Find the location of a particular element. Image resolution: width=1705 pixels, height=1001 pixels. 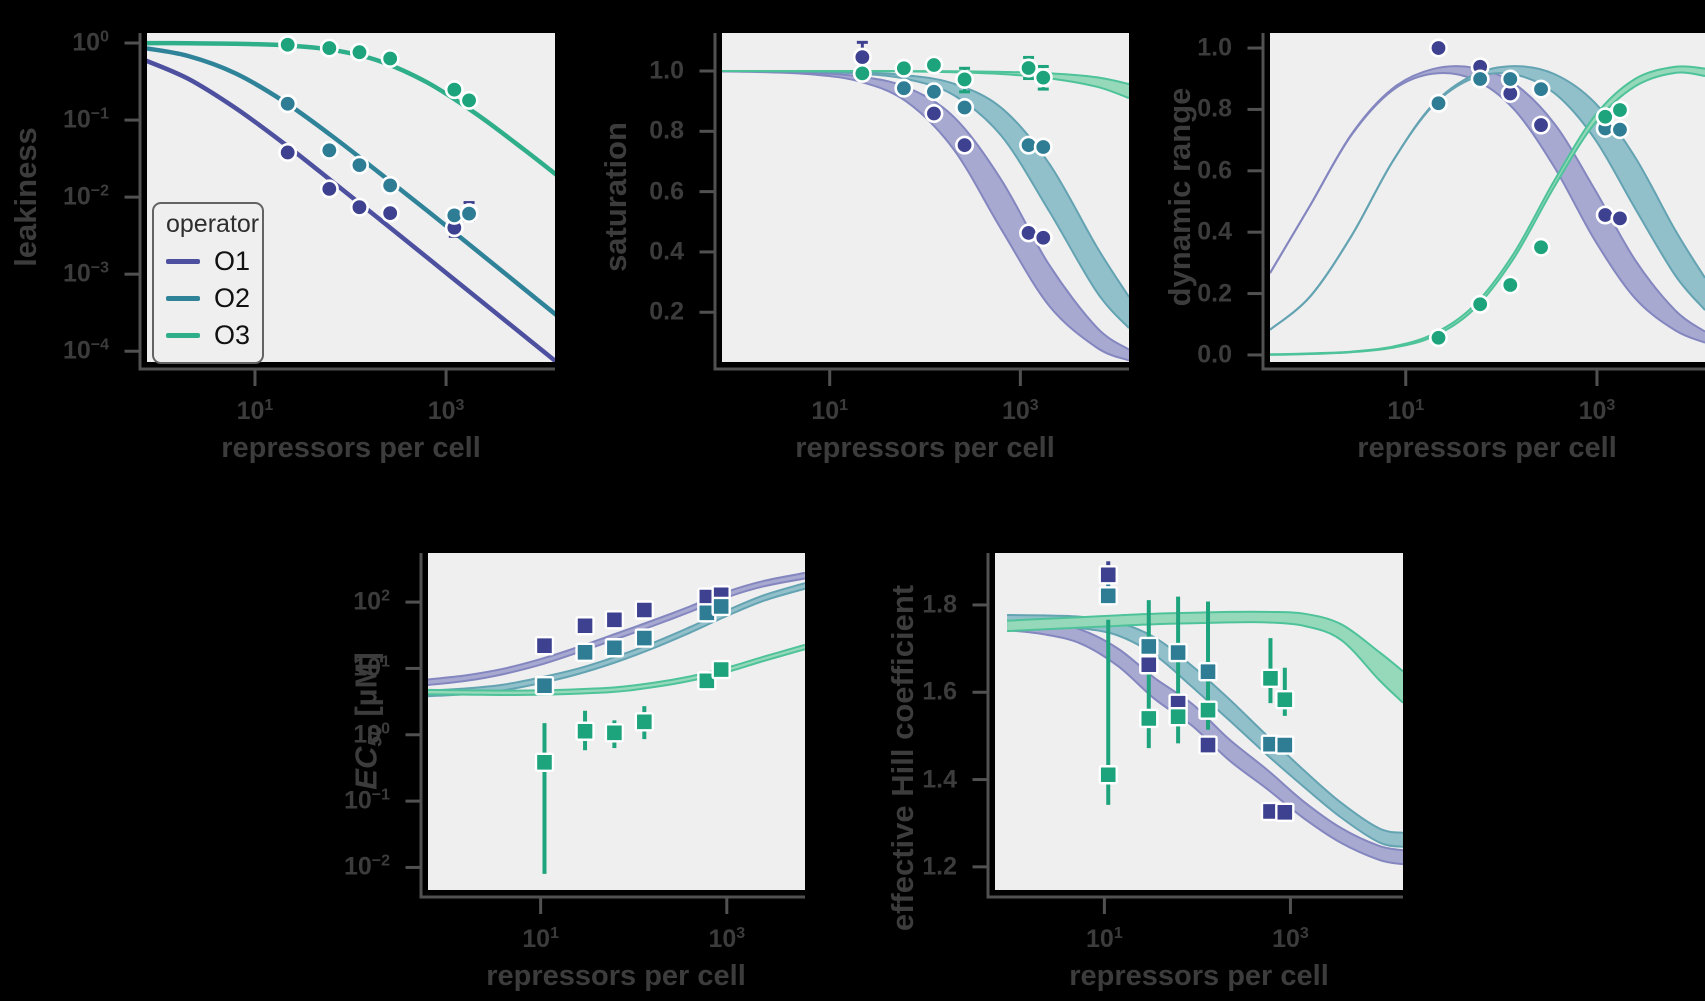

dynamic-range-axis-label: dynamic range is located at coordinates (1179, 197).